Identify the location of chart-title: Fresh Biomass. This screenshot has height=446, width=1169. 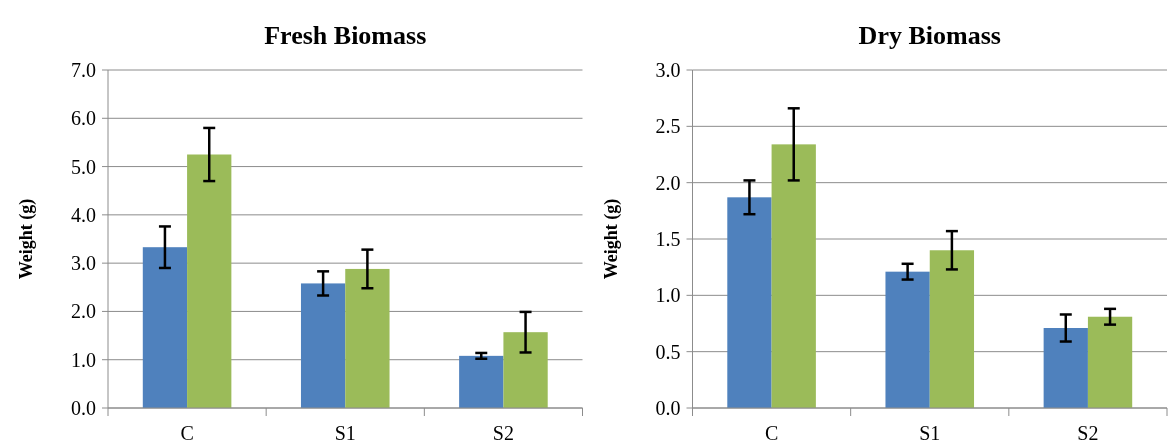
(345, 35).